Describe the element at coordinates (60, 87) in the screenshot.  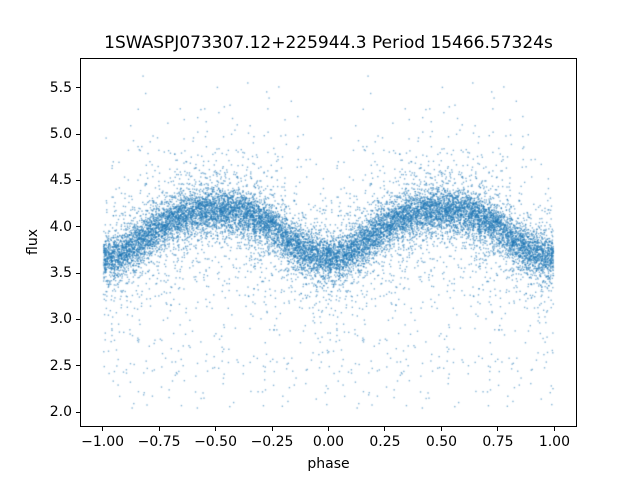
I see `y-tick-label: 5.5` at that location.